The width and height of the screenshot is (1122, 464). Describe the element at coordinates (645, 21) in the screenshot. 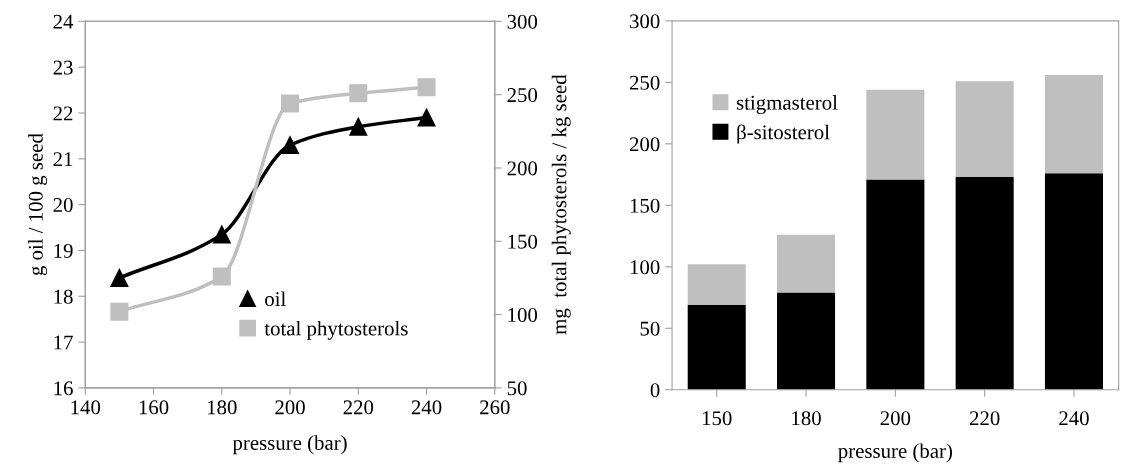

I see `y-tick-label: 300` at that location.